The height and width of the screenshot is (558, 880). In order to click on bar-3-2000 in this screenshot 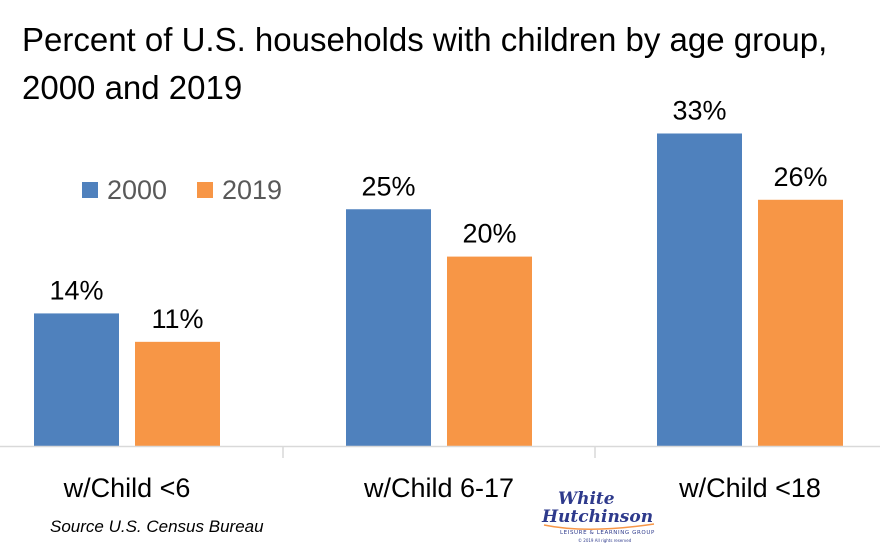, I will do `click(699, 290)`.